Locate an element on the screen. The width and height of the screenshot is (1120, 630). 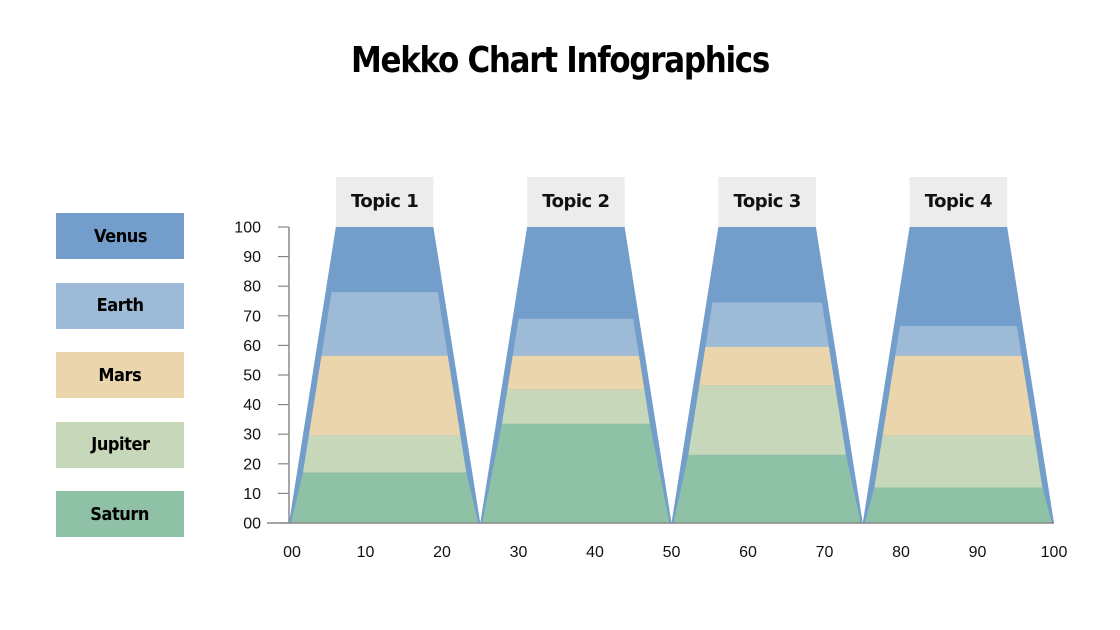
topic-label: Topic 2 is located at coordinates (575, 201).